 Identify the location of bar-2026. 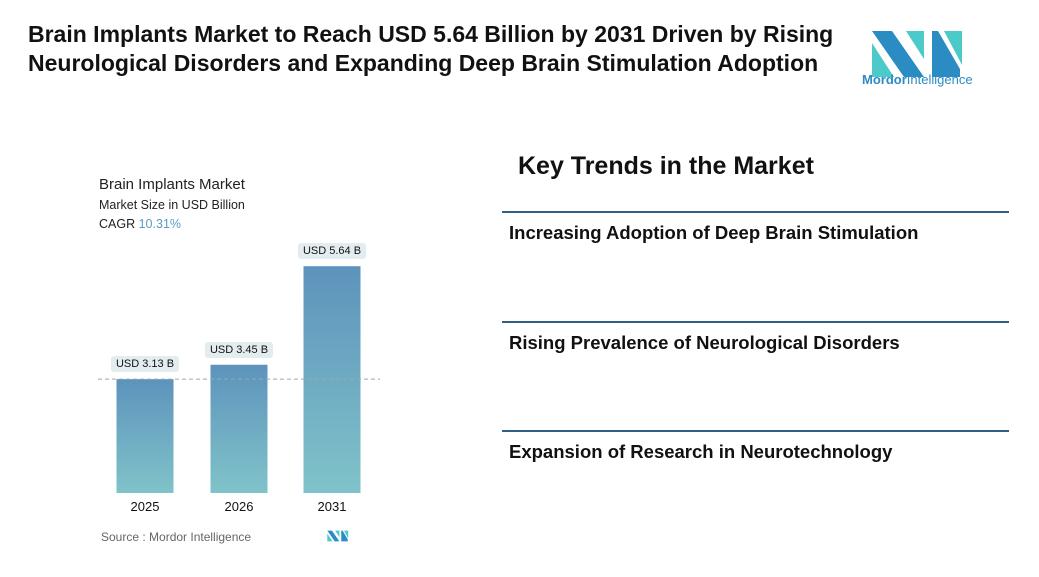
(239, 428).